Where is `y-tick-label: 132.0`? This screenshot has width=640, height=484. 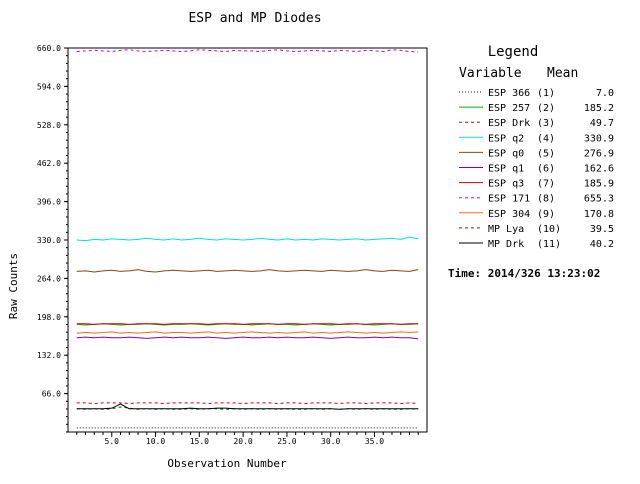
y-tick-label: 132.0 is located at coordinates (49, 355).